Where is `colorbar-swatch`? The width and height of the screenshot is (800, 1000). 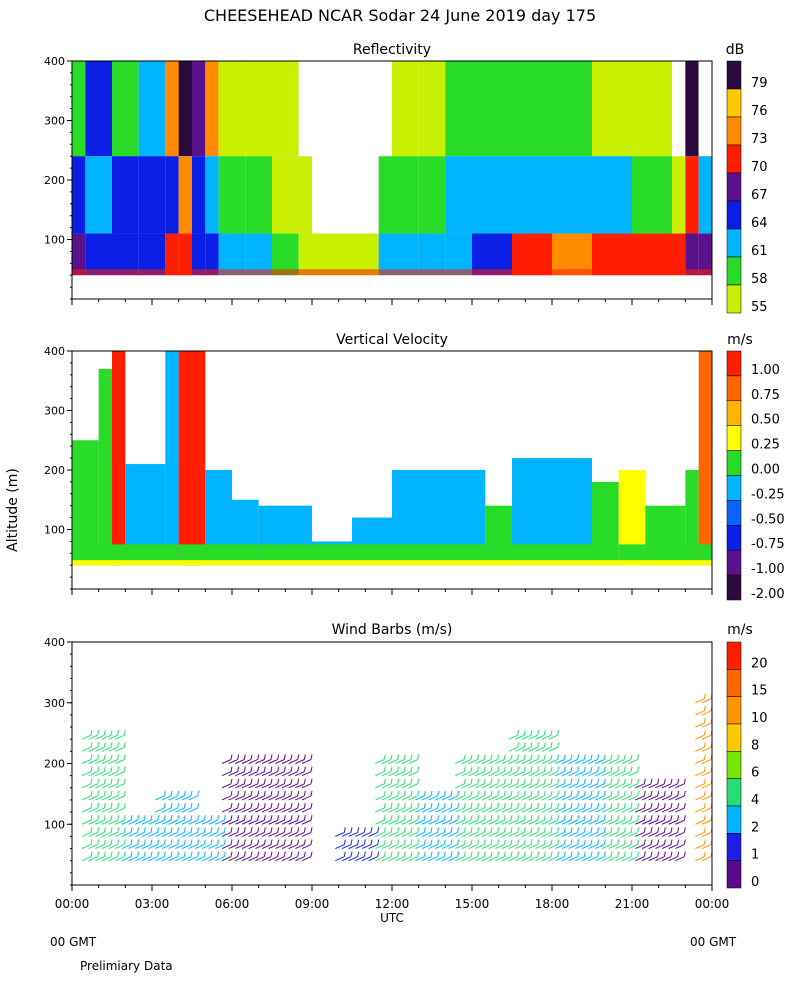 colorbar-swatch is located at coordinates (734, 131).